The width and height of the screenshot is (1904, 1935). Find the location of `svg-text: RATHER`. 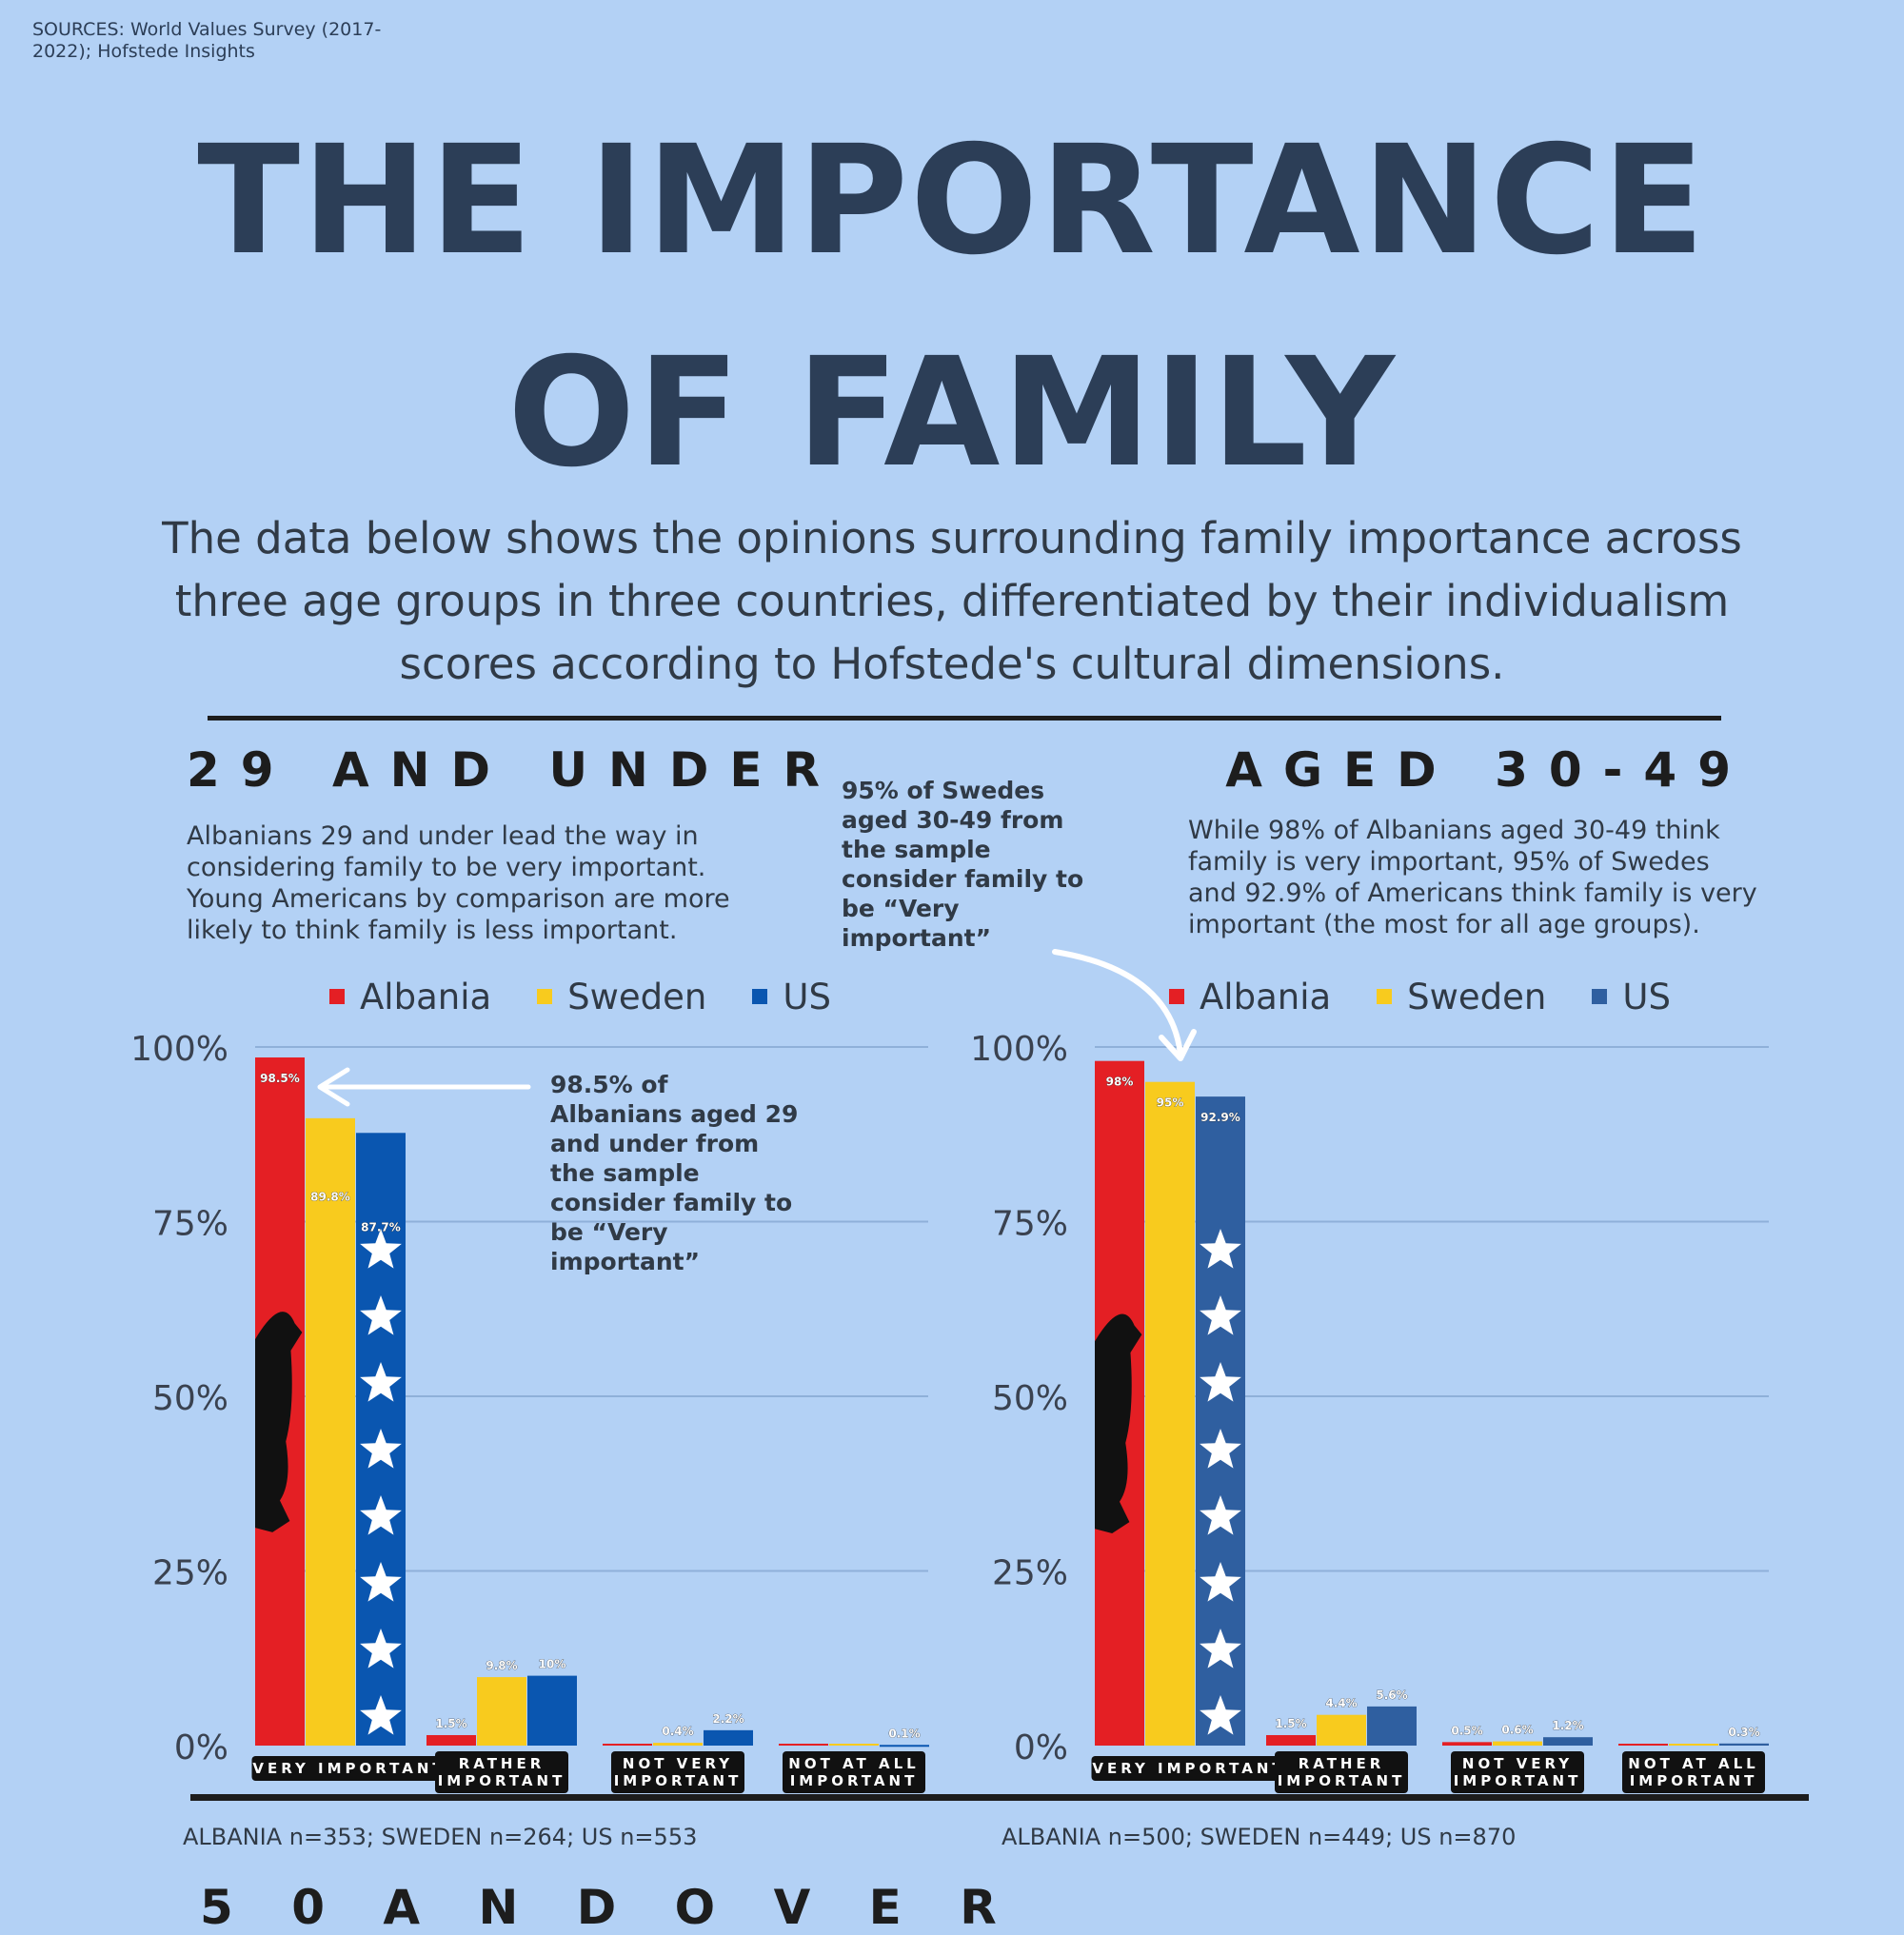

svg-text: RATHER is located at coordinates (502, 1763).